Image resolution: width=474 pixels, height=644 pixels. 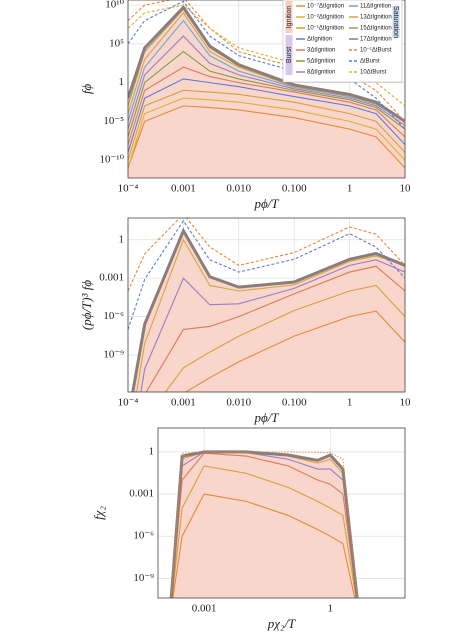 I want to click on y-tick-label: 10⁵, so click(x=116, y=43).